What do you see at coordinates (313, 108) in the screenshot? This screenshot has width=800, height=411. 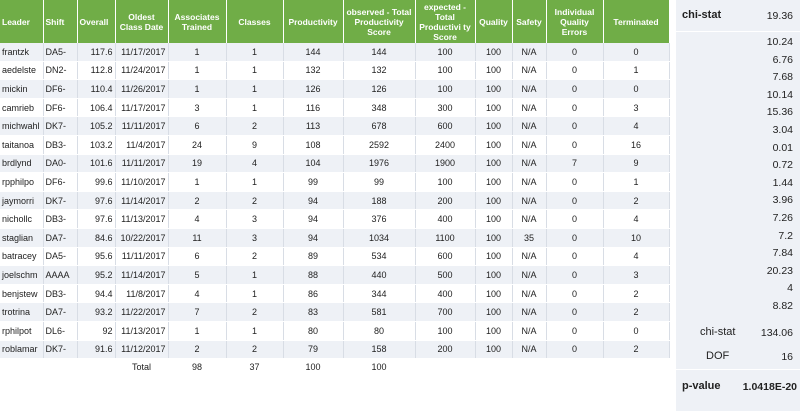 I see `cell-productivity: 116` at bounding box center [313, 108].